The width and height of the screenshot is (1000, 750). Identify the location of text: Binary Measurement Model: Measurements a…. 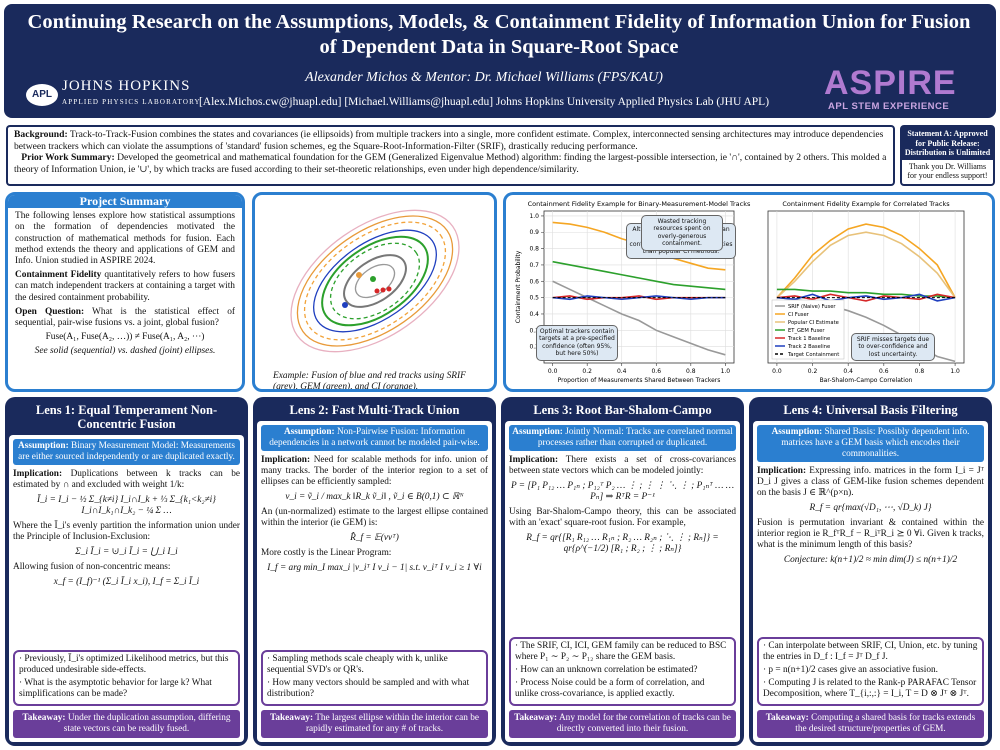
(126, 451).